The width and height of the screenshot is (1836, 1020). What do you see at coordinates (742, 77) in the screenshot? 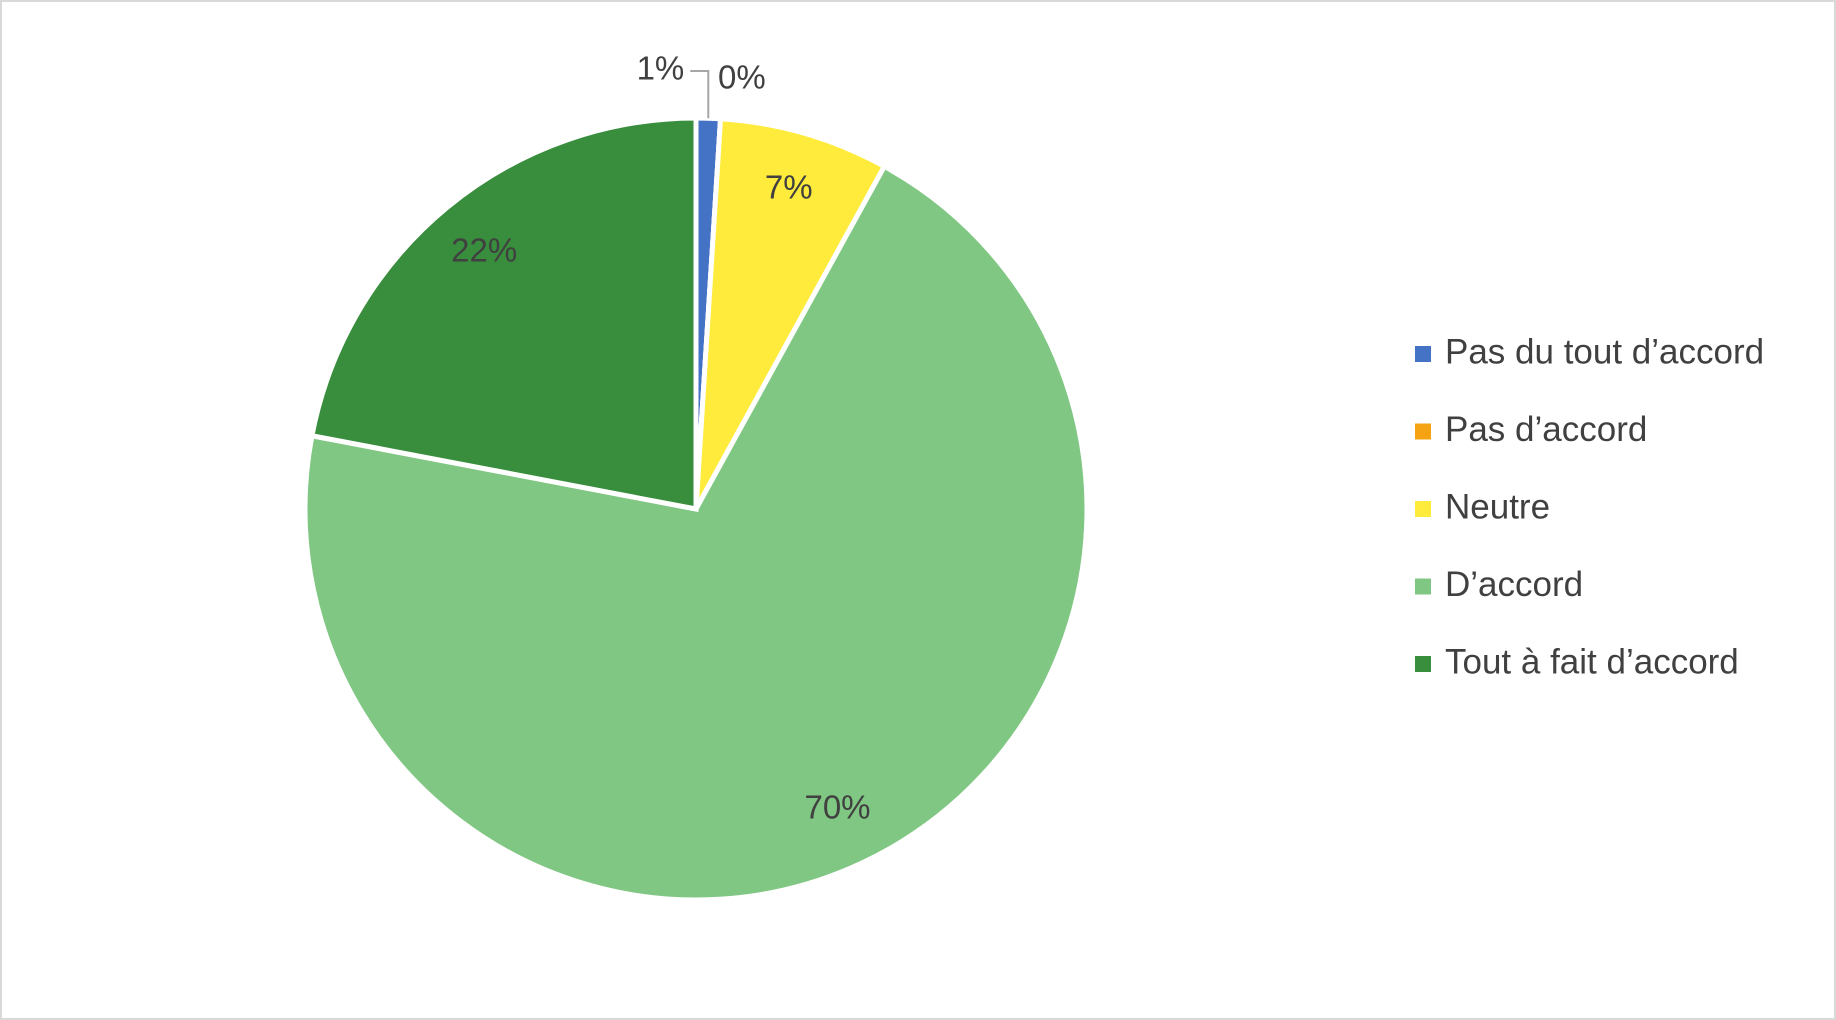
I see `data-label: 0%` at bounding box center [742, 77].